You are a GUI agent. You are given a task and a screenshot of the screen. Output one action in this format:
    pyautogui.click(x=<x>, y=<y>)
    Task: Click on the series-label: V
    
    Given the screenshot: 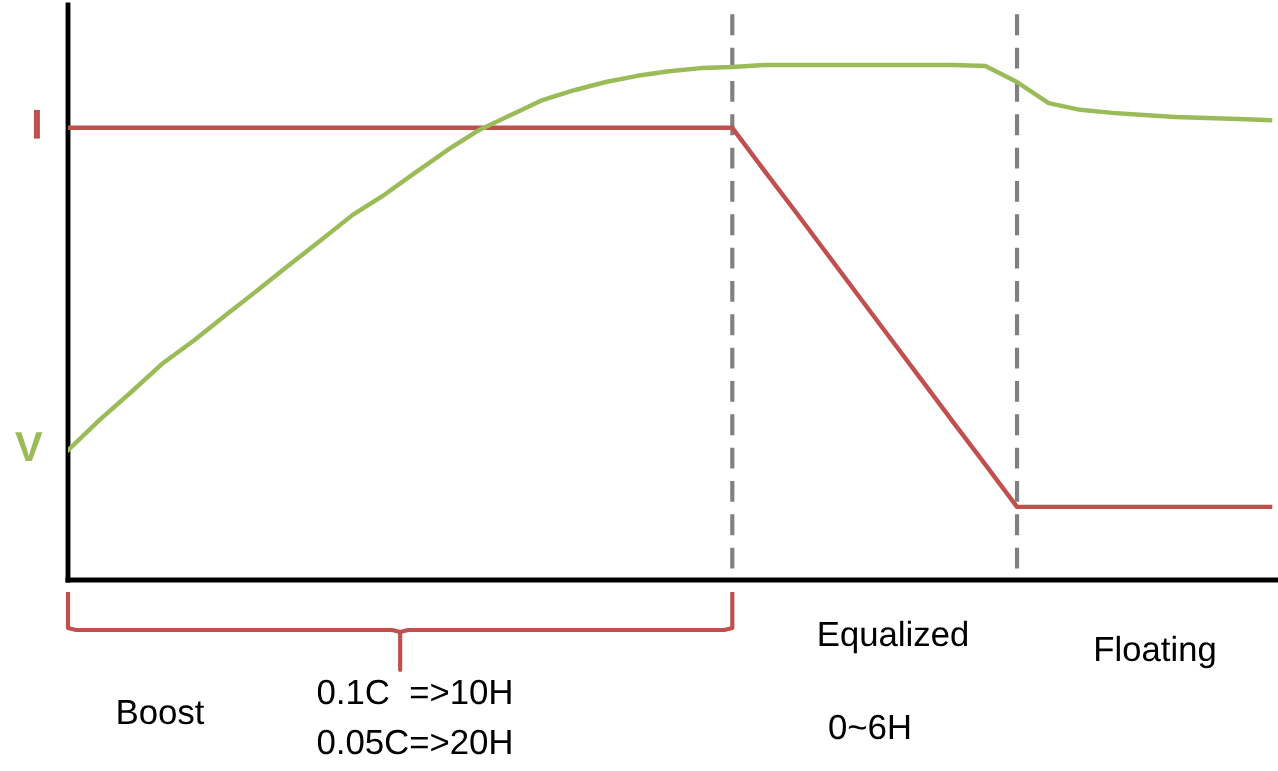 What is the action you would take?
    pyautogui.click(x=29, y=446)
    